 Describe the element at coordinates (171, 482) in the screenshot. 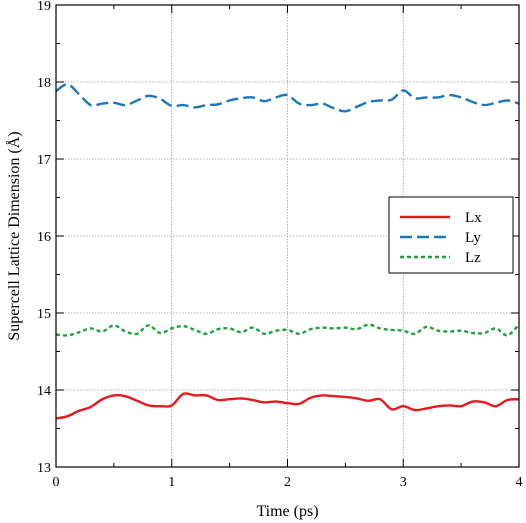

I see `x-tick-label: 1` at that location.